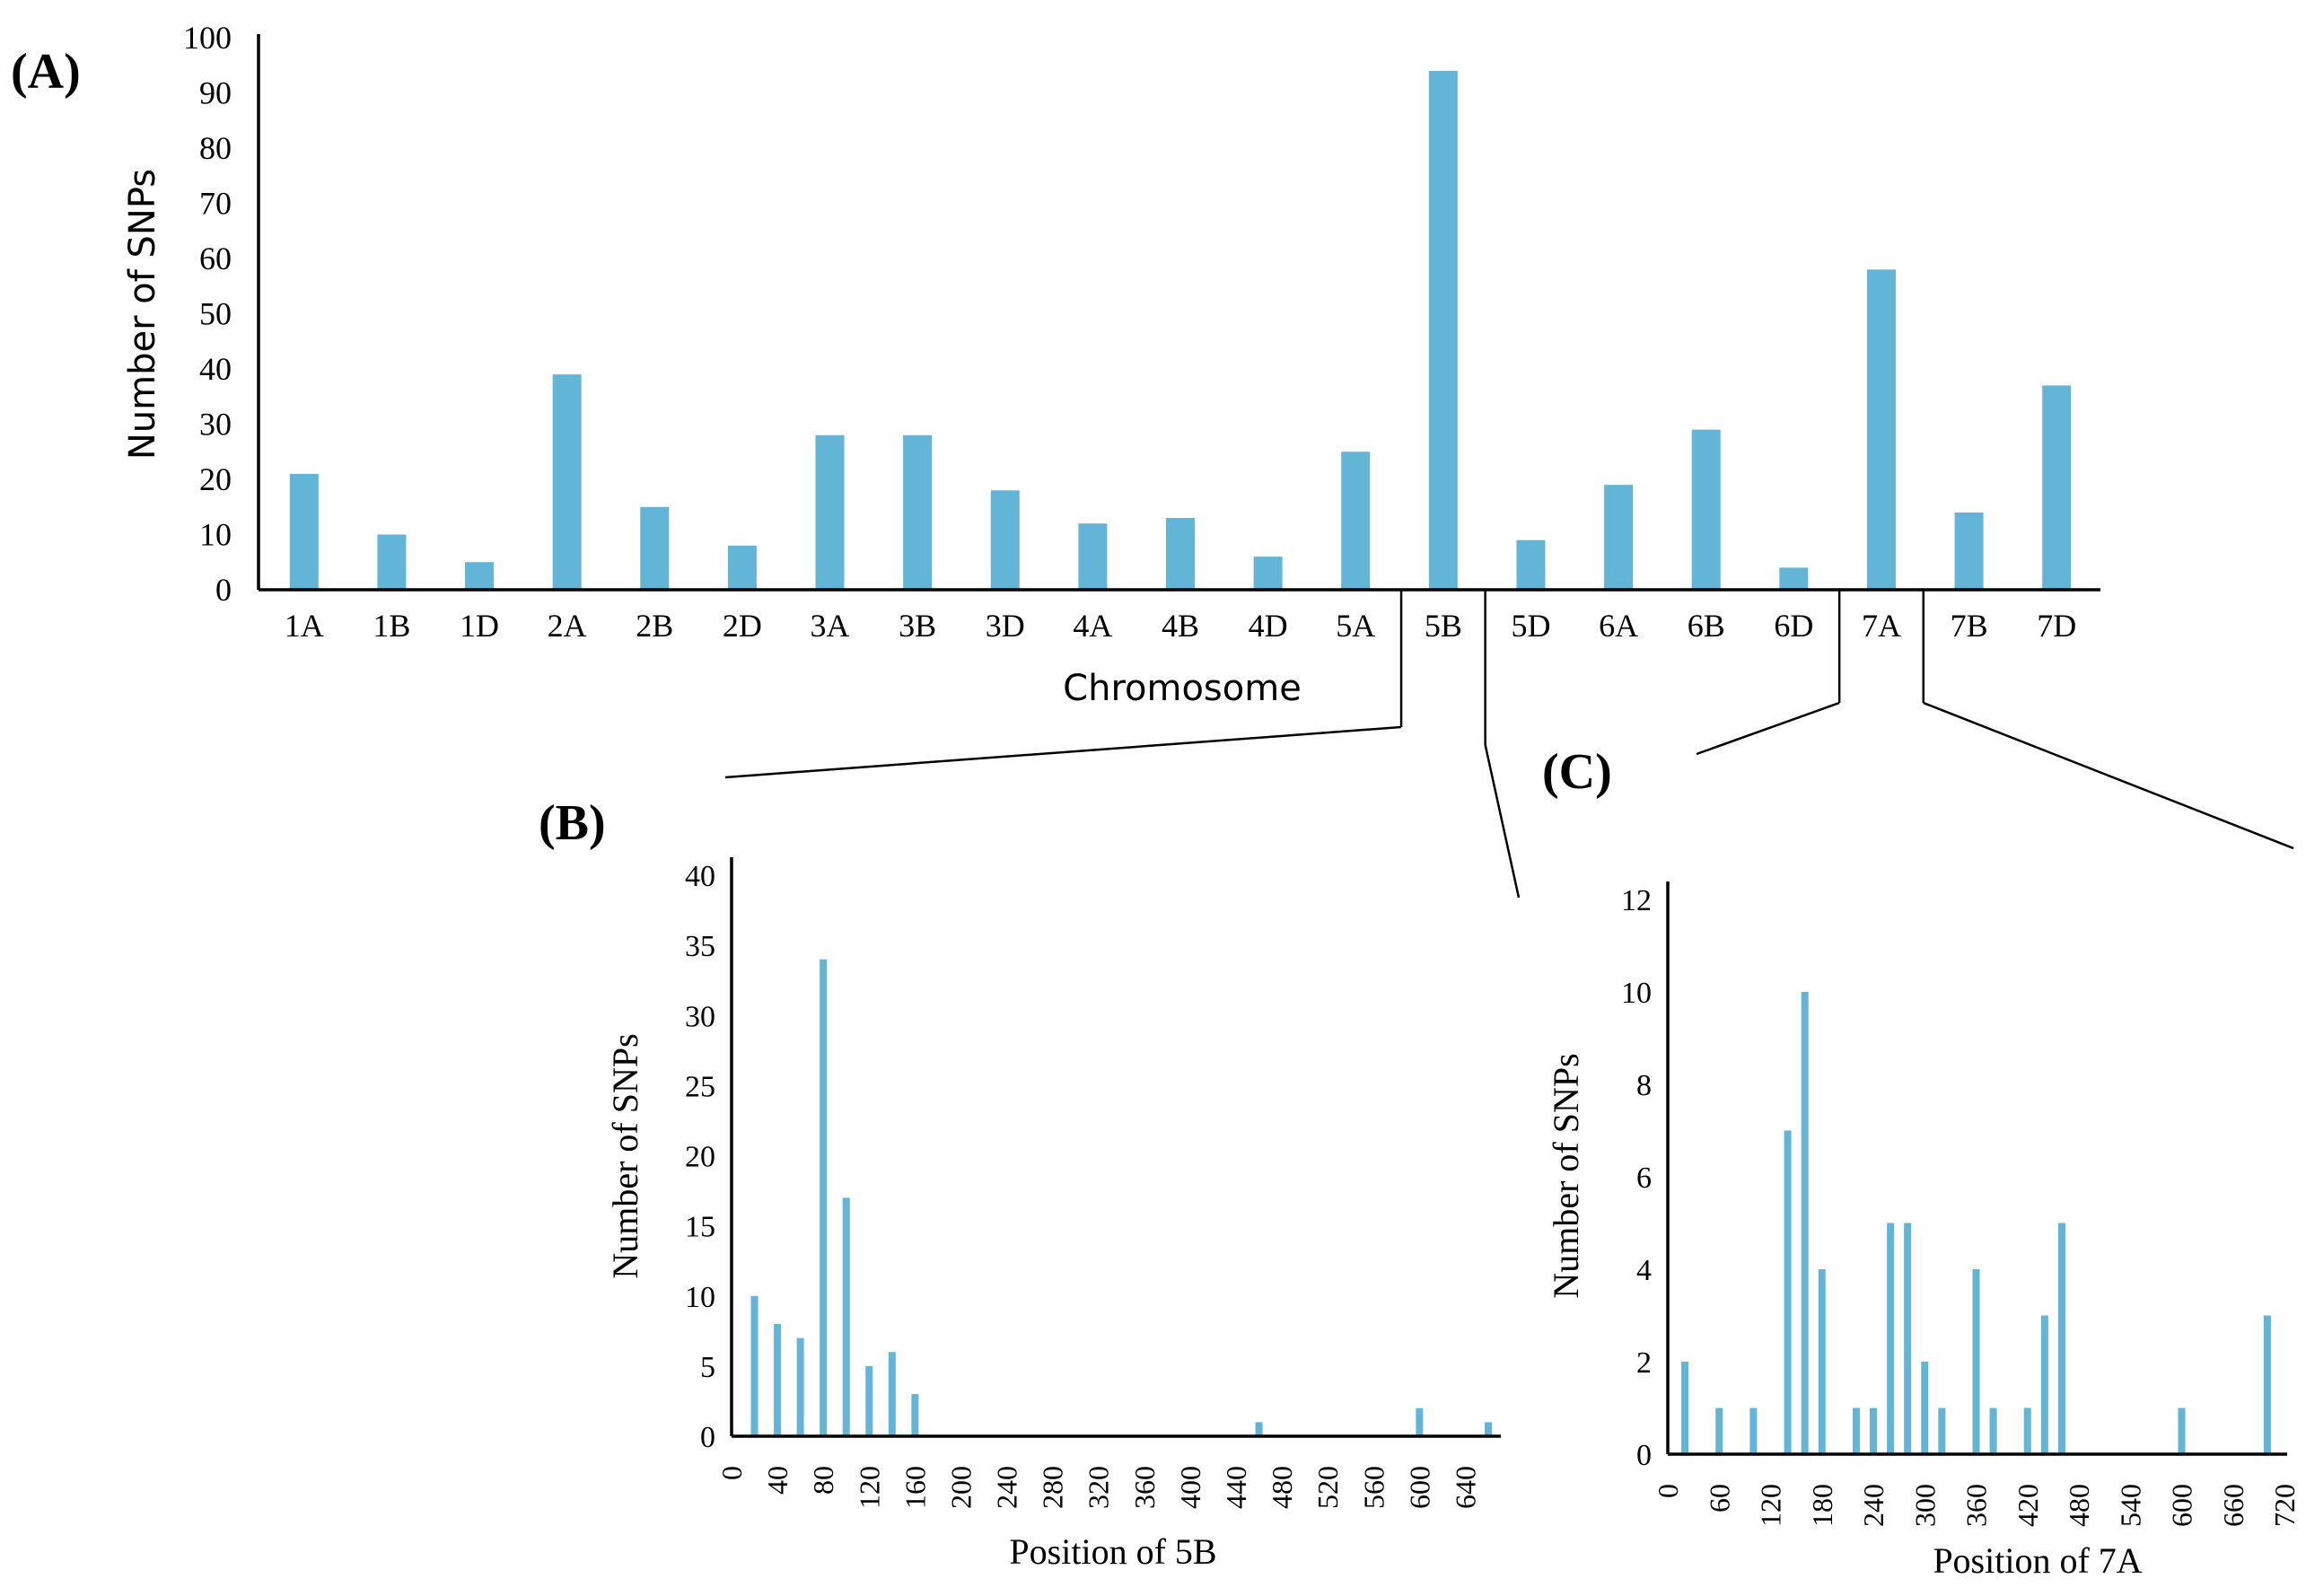 This screenshot has width=2306, height=1596. I want to click on chart-c-ytick-label: 8, so click(1644, 1085).